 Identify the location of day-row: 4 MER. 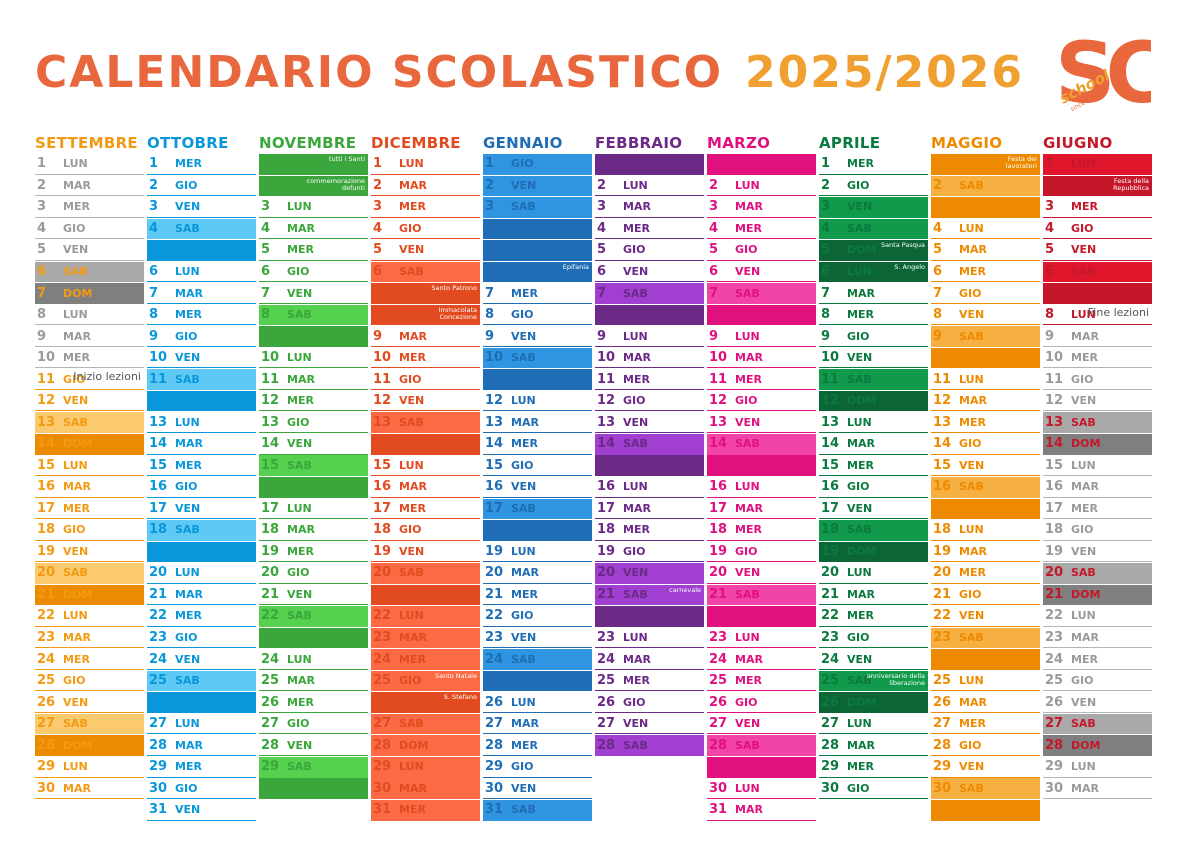
(649, 229).